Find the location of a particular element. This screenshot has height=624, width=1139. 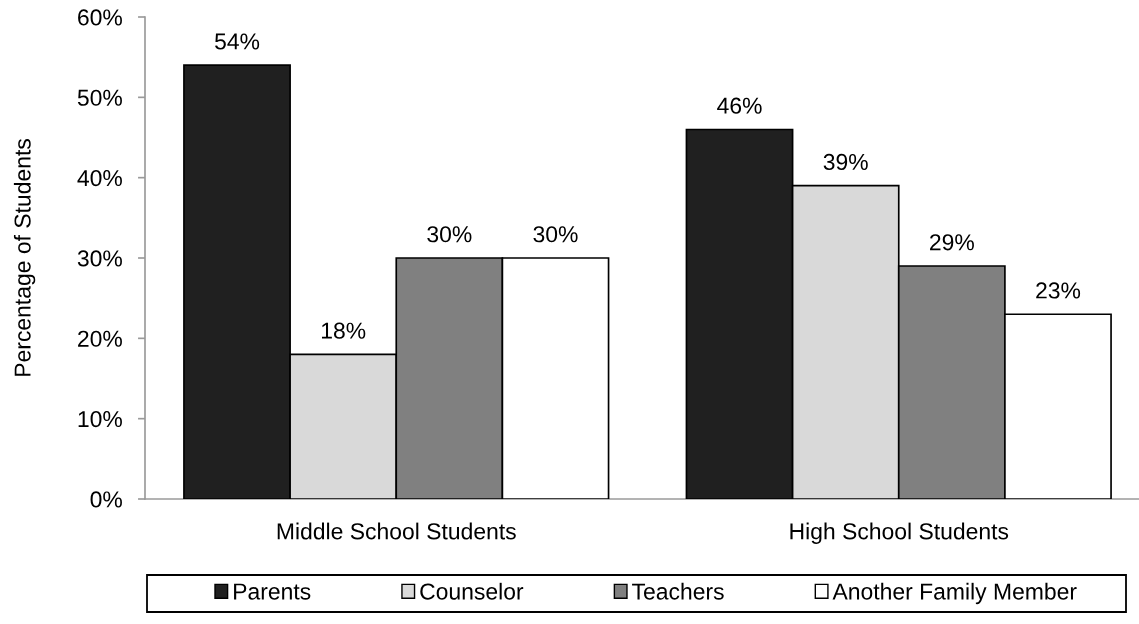

y-tick-label: 20% is located at coordinates (100, 338).